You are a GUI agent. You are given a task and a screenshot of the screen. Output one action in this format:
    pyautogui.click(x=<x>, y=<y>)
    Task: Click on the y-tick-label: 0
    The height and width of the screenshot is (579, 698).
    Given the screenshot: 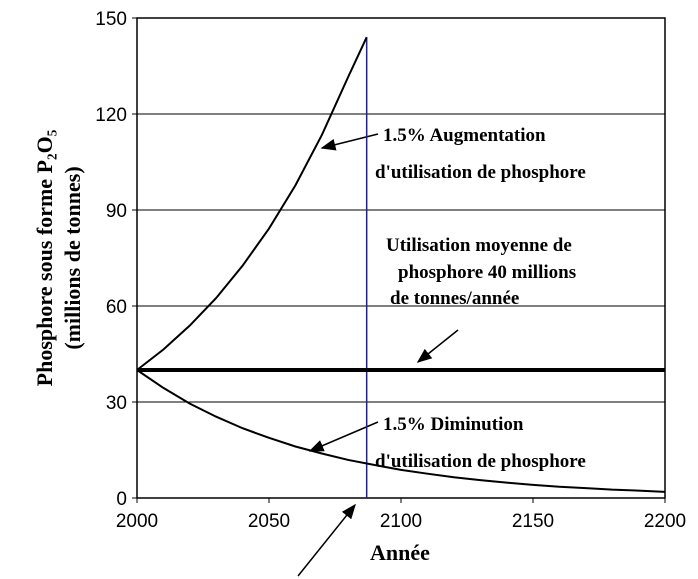 What is the action you would take?
    pyautogui.click(x=121, y=499)
    